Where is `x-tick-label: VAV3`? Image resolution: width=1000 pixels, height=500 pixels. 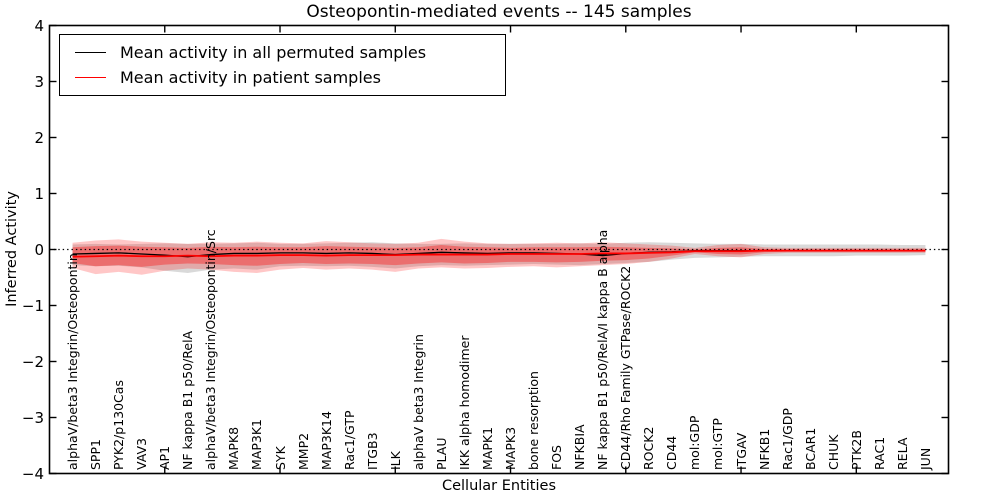 x-tick-label: VAV3 is located at coordinates (142, 453).